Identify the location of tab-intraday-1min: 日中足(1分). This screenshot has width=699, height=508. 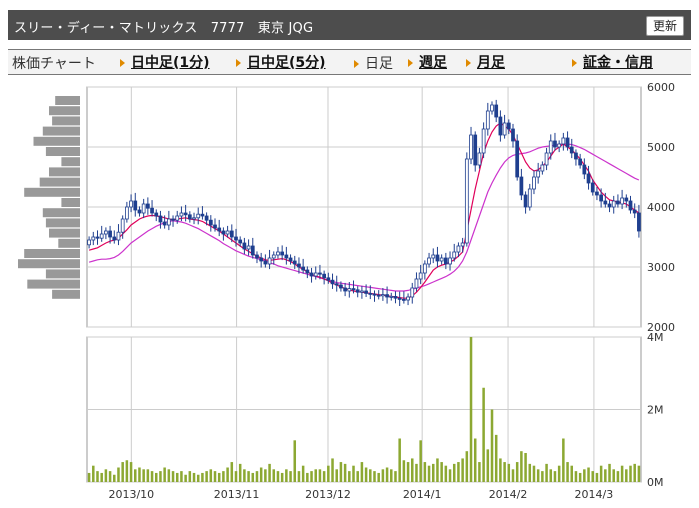
(165, 62).